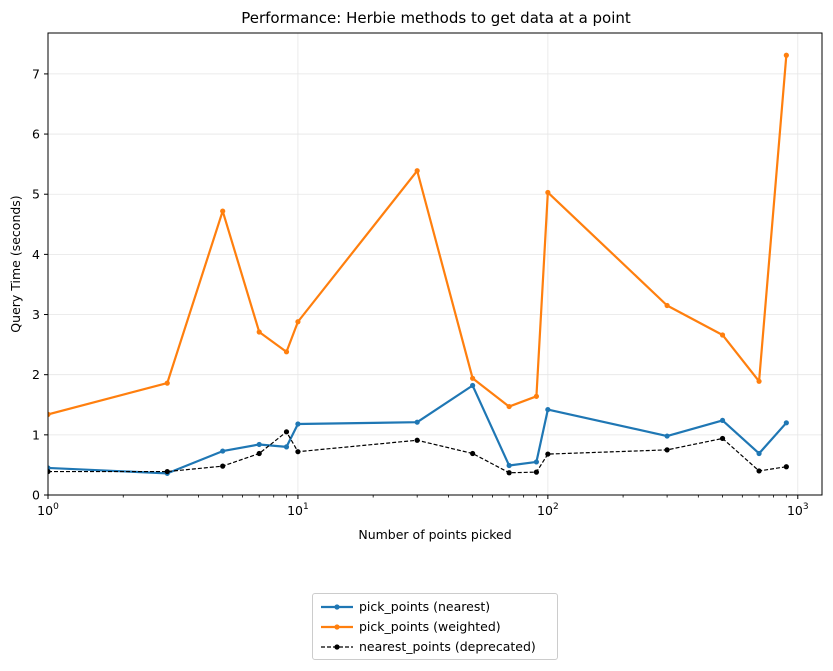 The width and height of the screenshot is (833, 671). What do you see at coordinates (36, 314) in the screenshot?
I see `y-tick-label: 3` at bounding box center [36, 314].